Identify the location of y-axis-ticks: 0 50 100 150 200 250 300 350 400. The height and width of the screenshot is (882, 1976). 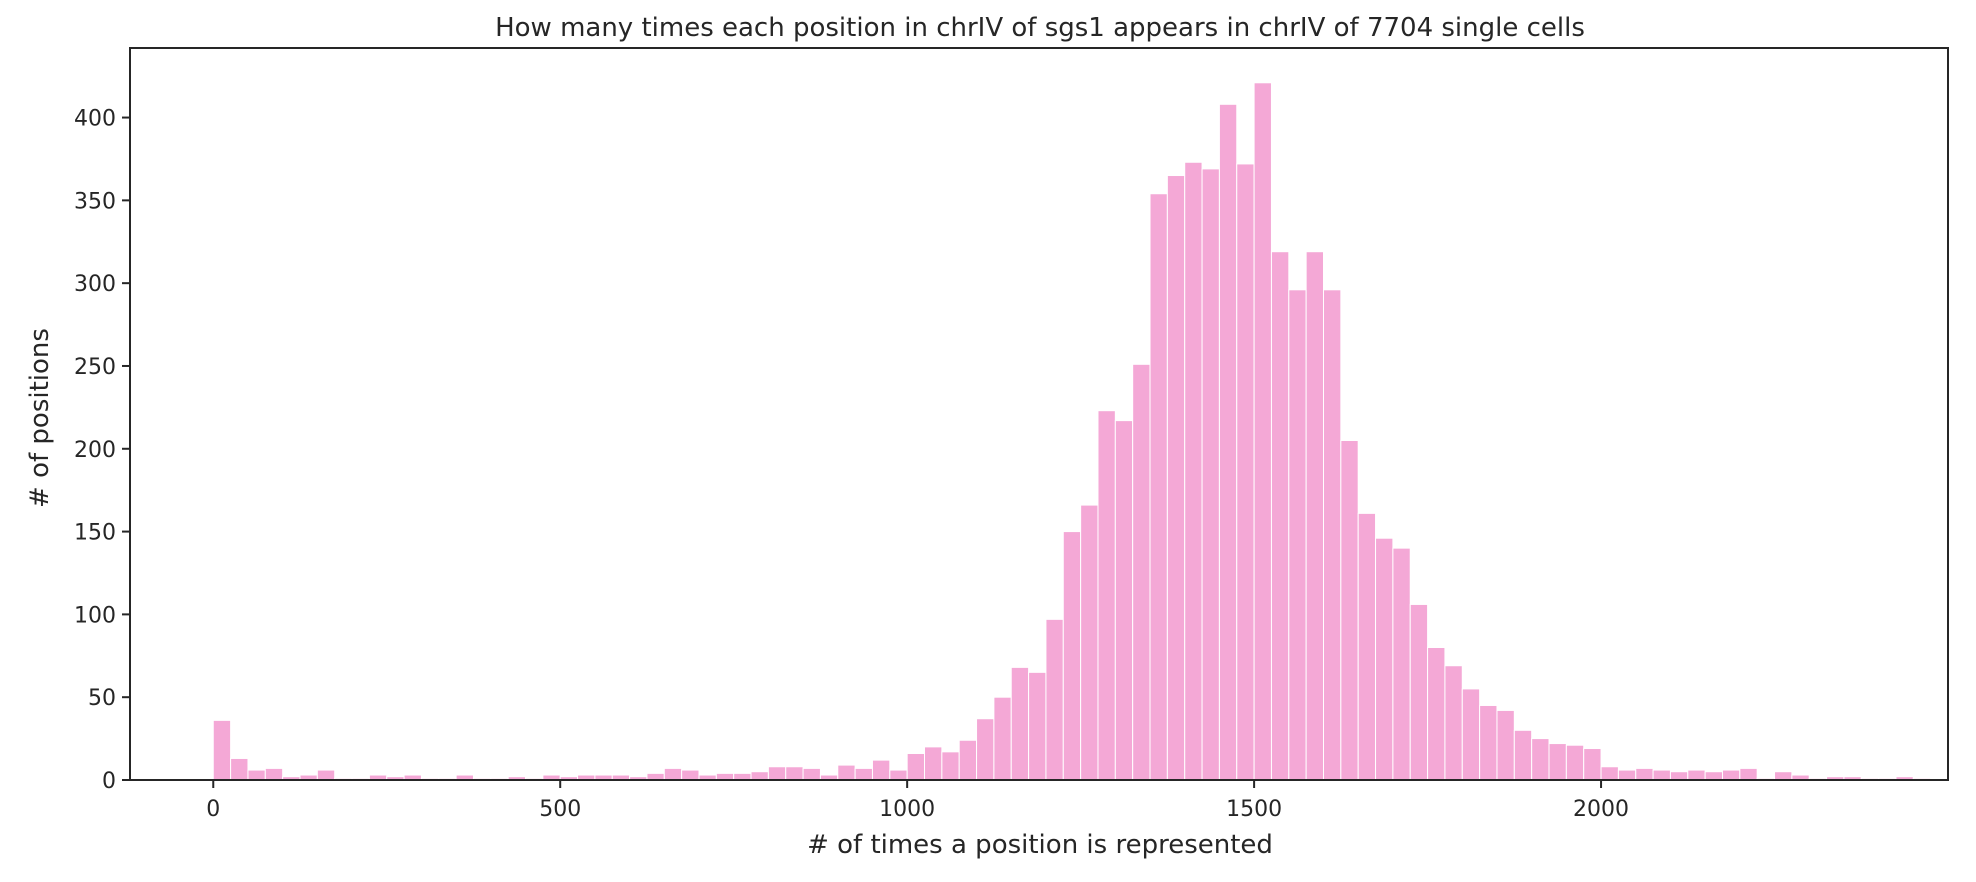
(102, 450).